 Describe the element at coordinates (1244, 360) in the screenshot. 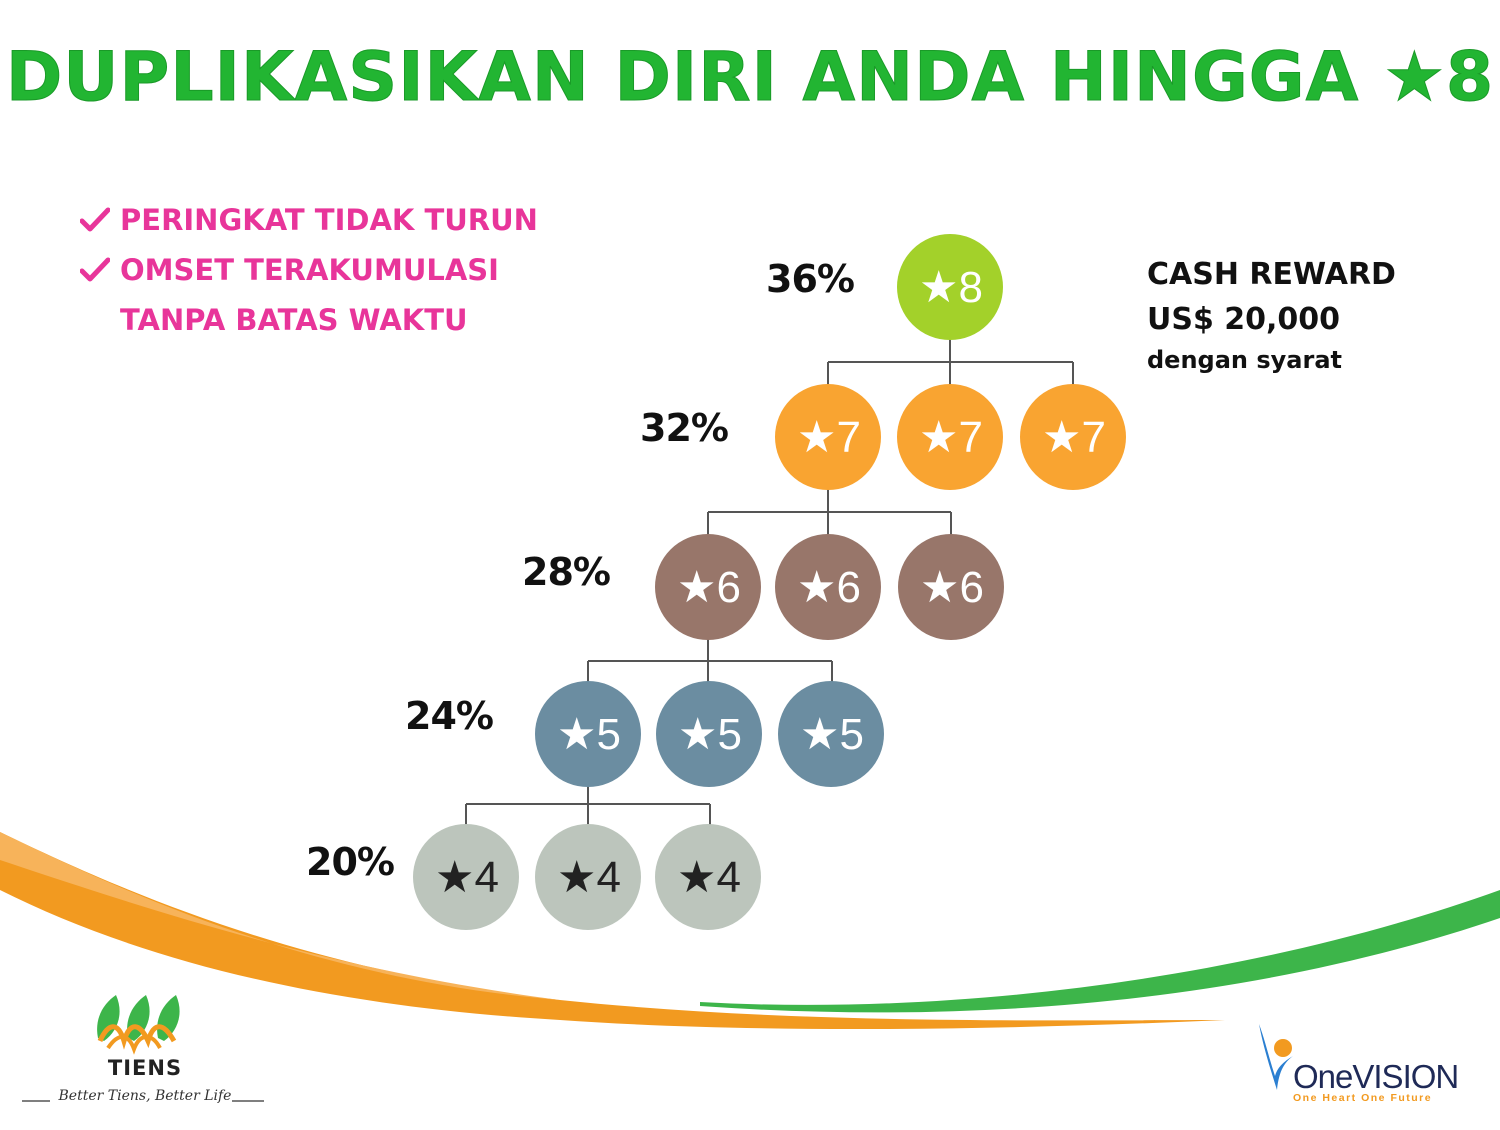

I see `reward-condition: dengan syarat` at that location.